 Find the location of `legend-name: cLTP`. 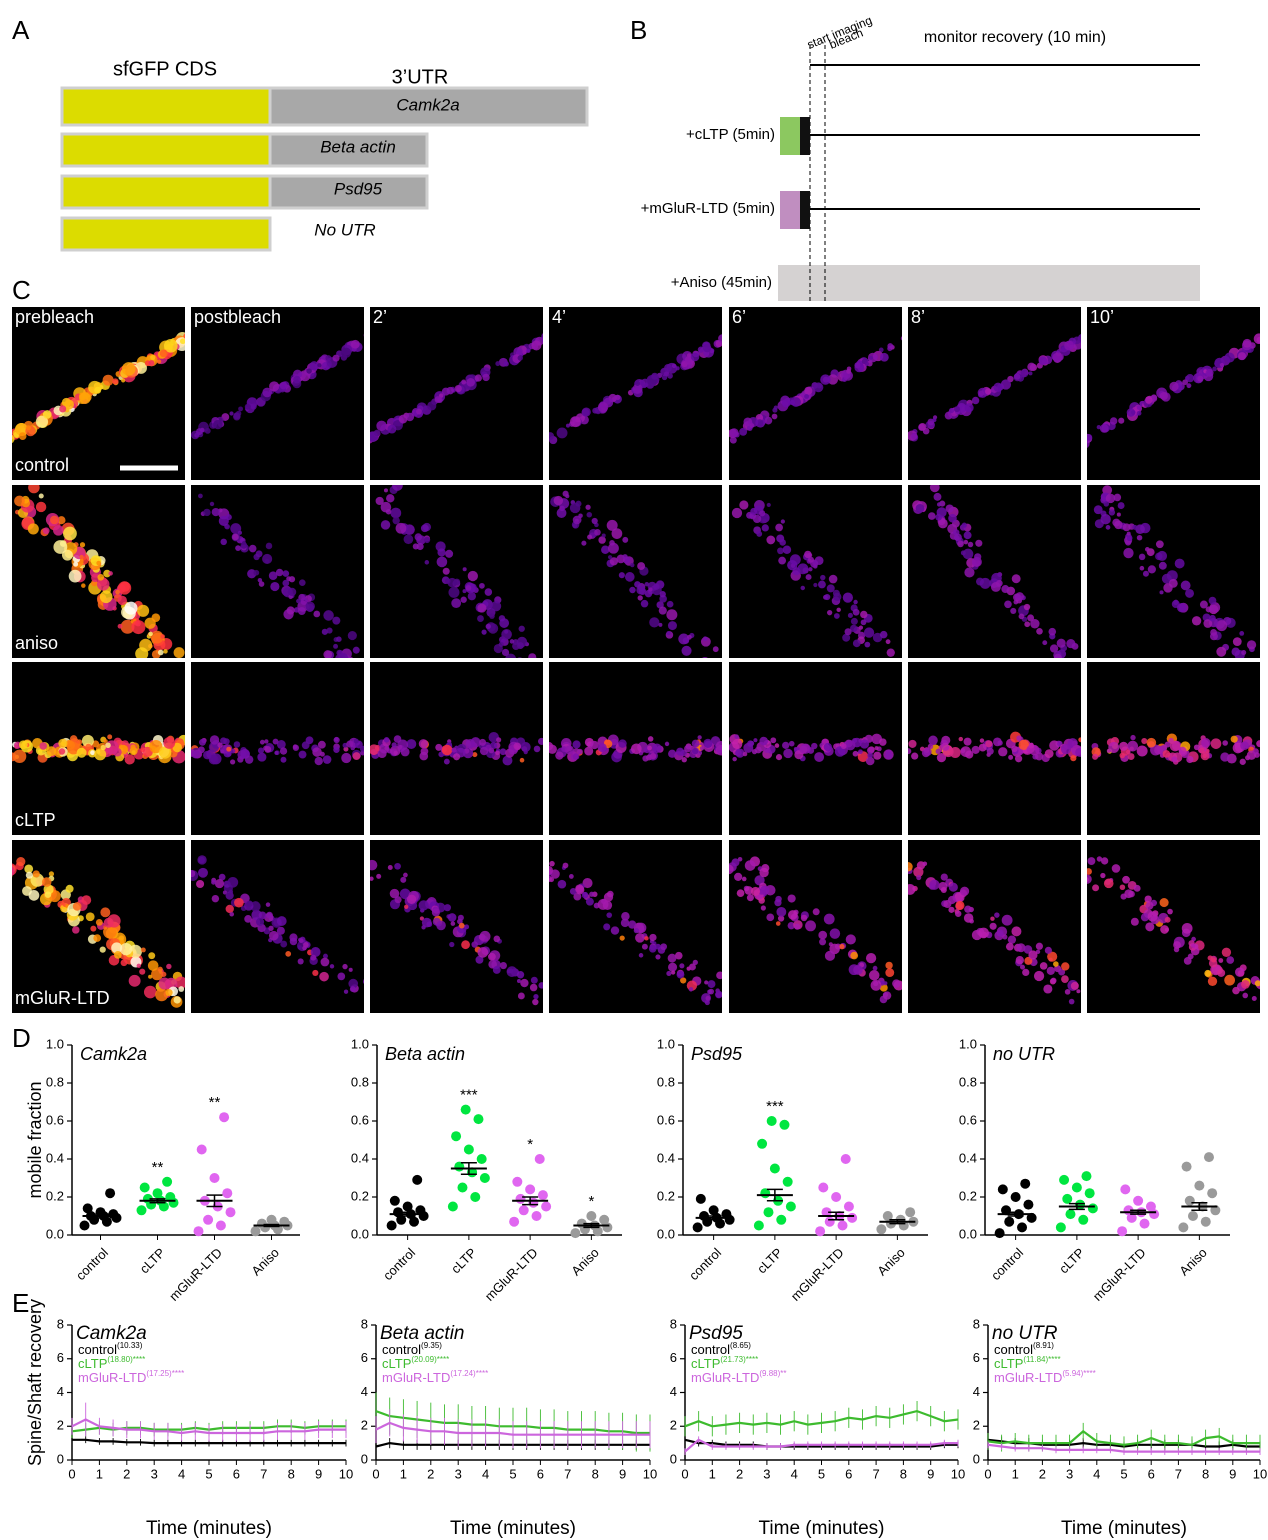

legend-name: cLTP is located at coordinates (705, 1363).